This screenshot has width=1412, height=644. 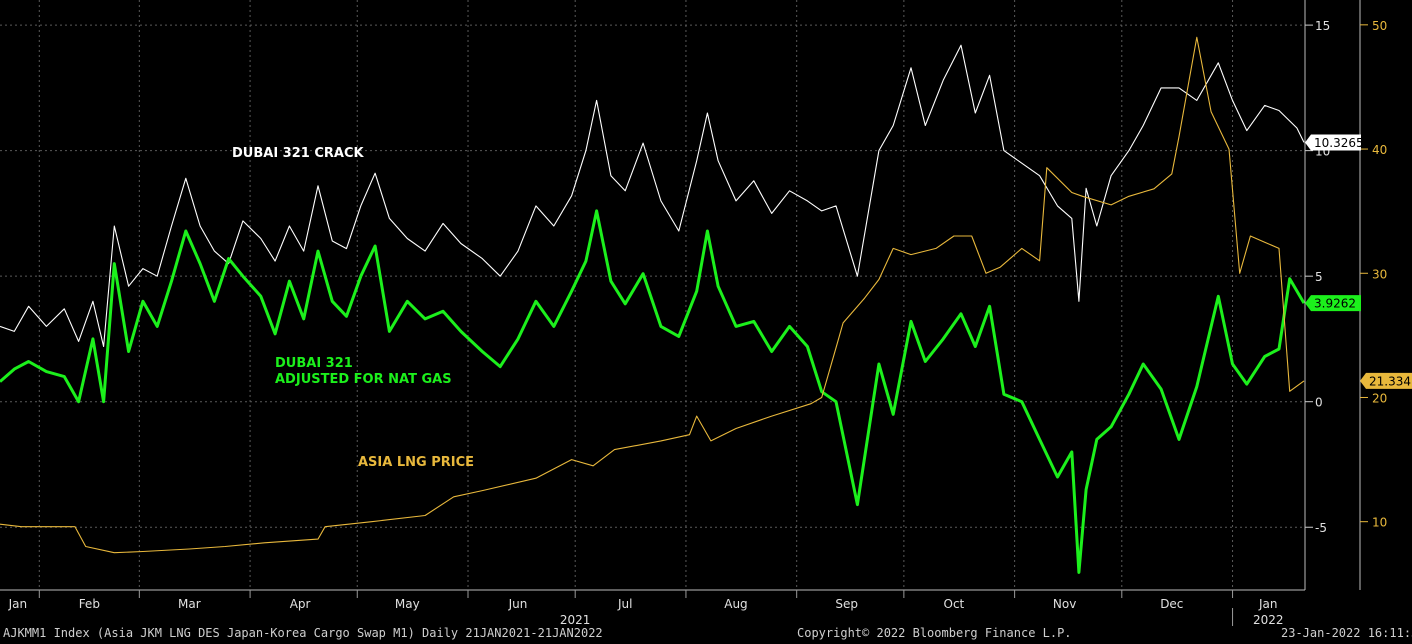 What do you see at coordinates (189, 604) in the screenshot?
I see `x-tick-label: Mar` at bounding box center [189, 604].